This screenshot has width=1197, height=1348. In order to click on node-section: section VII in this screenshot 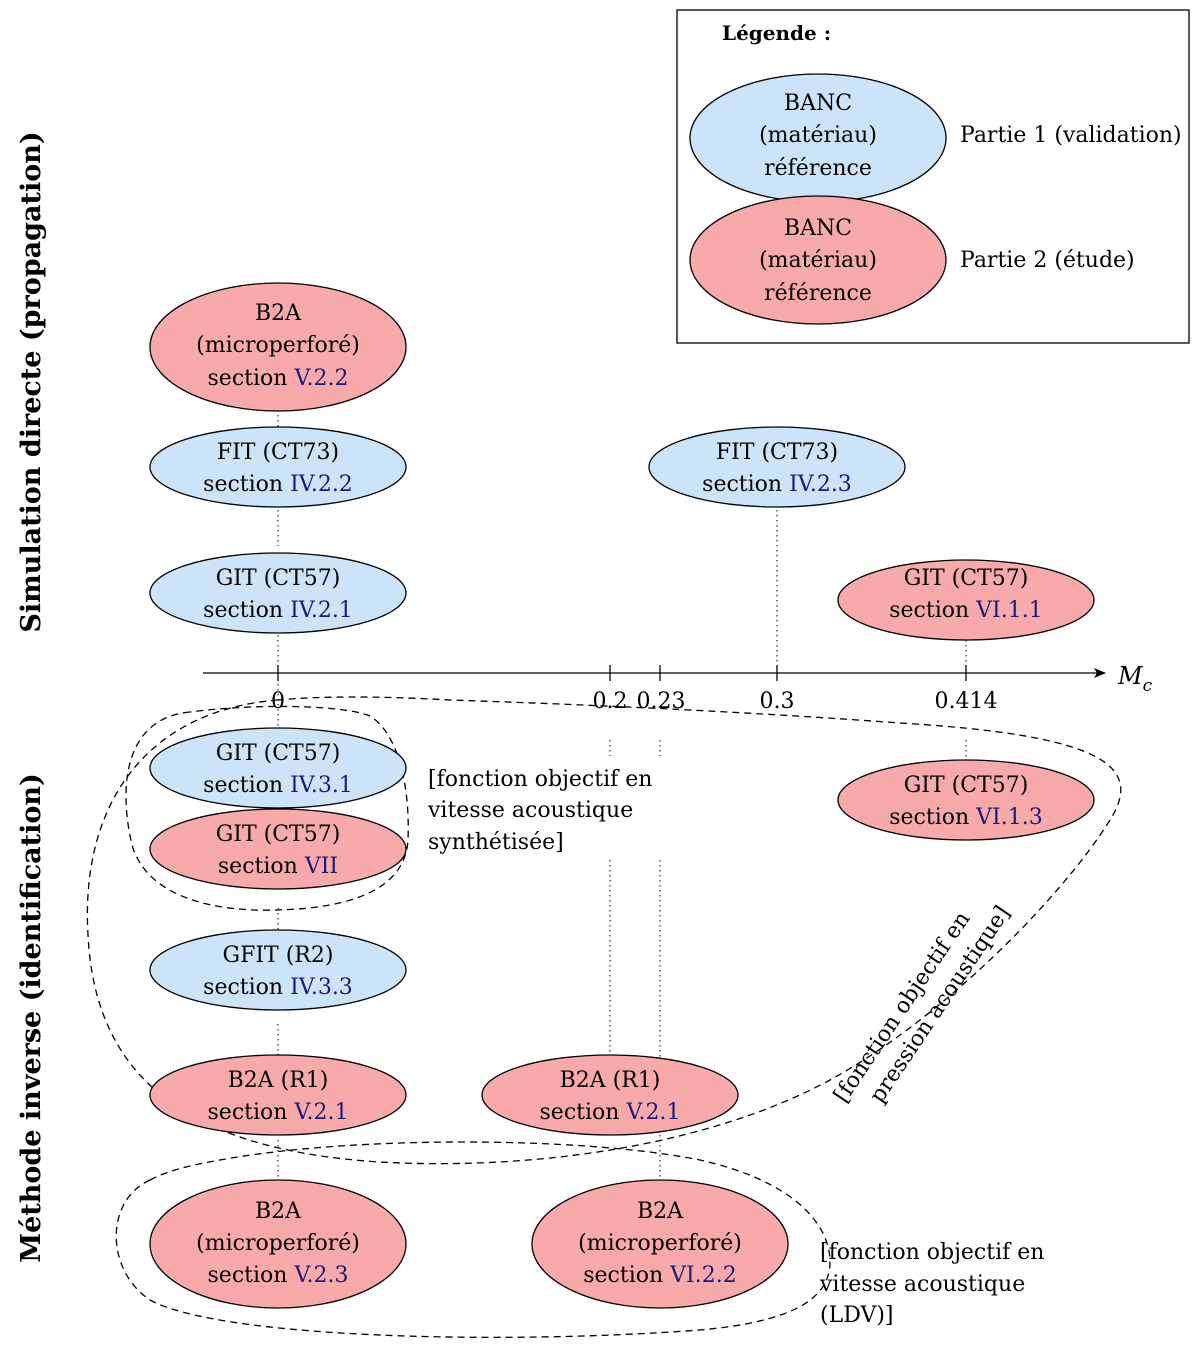, I will do `click(278, 866)`.